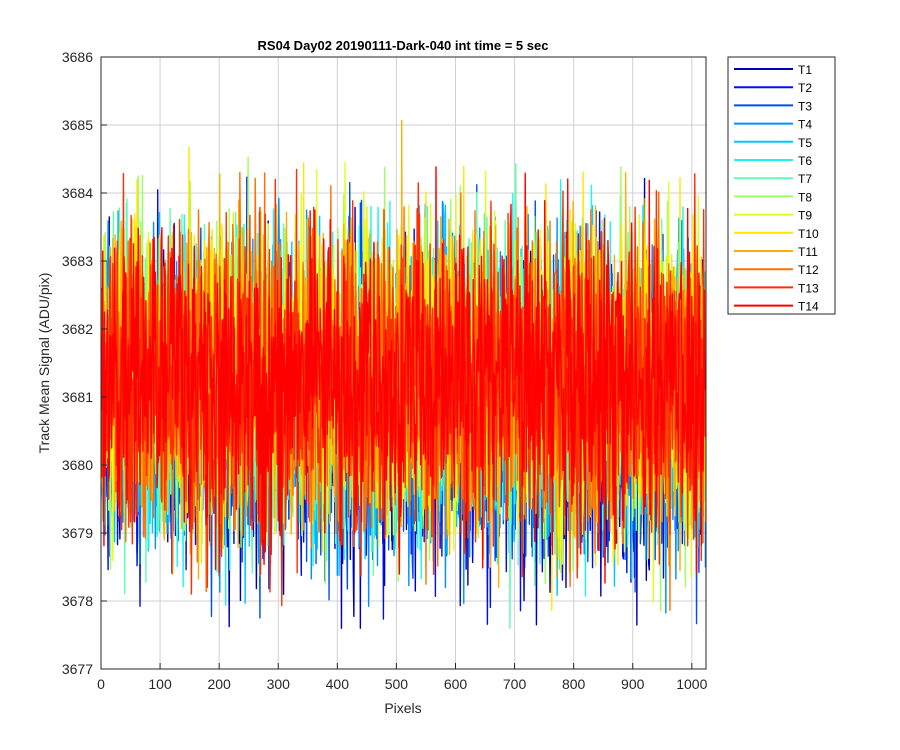 This screenshot has height=750, width=900. I want to click on x-tick-label: 100, so click(160, 684).